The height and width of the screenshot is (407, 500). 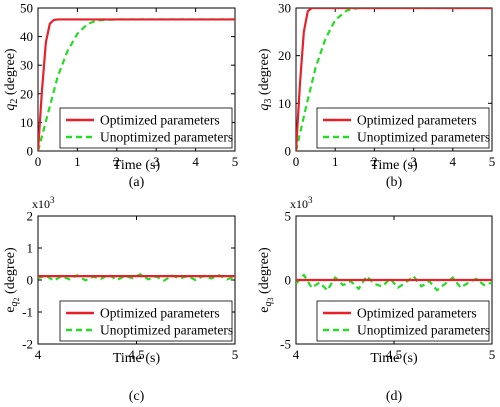 I want to click on panel-label: (c), so click(x=137, y=396).